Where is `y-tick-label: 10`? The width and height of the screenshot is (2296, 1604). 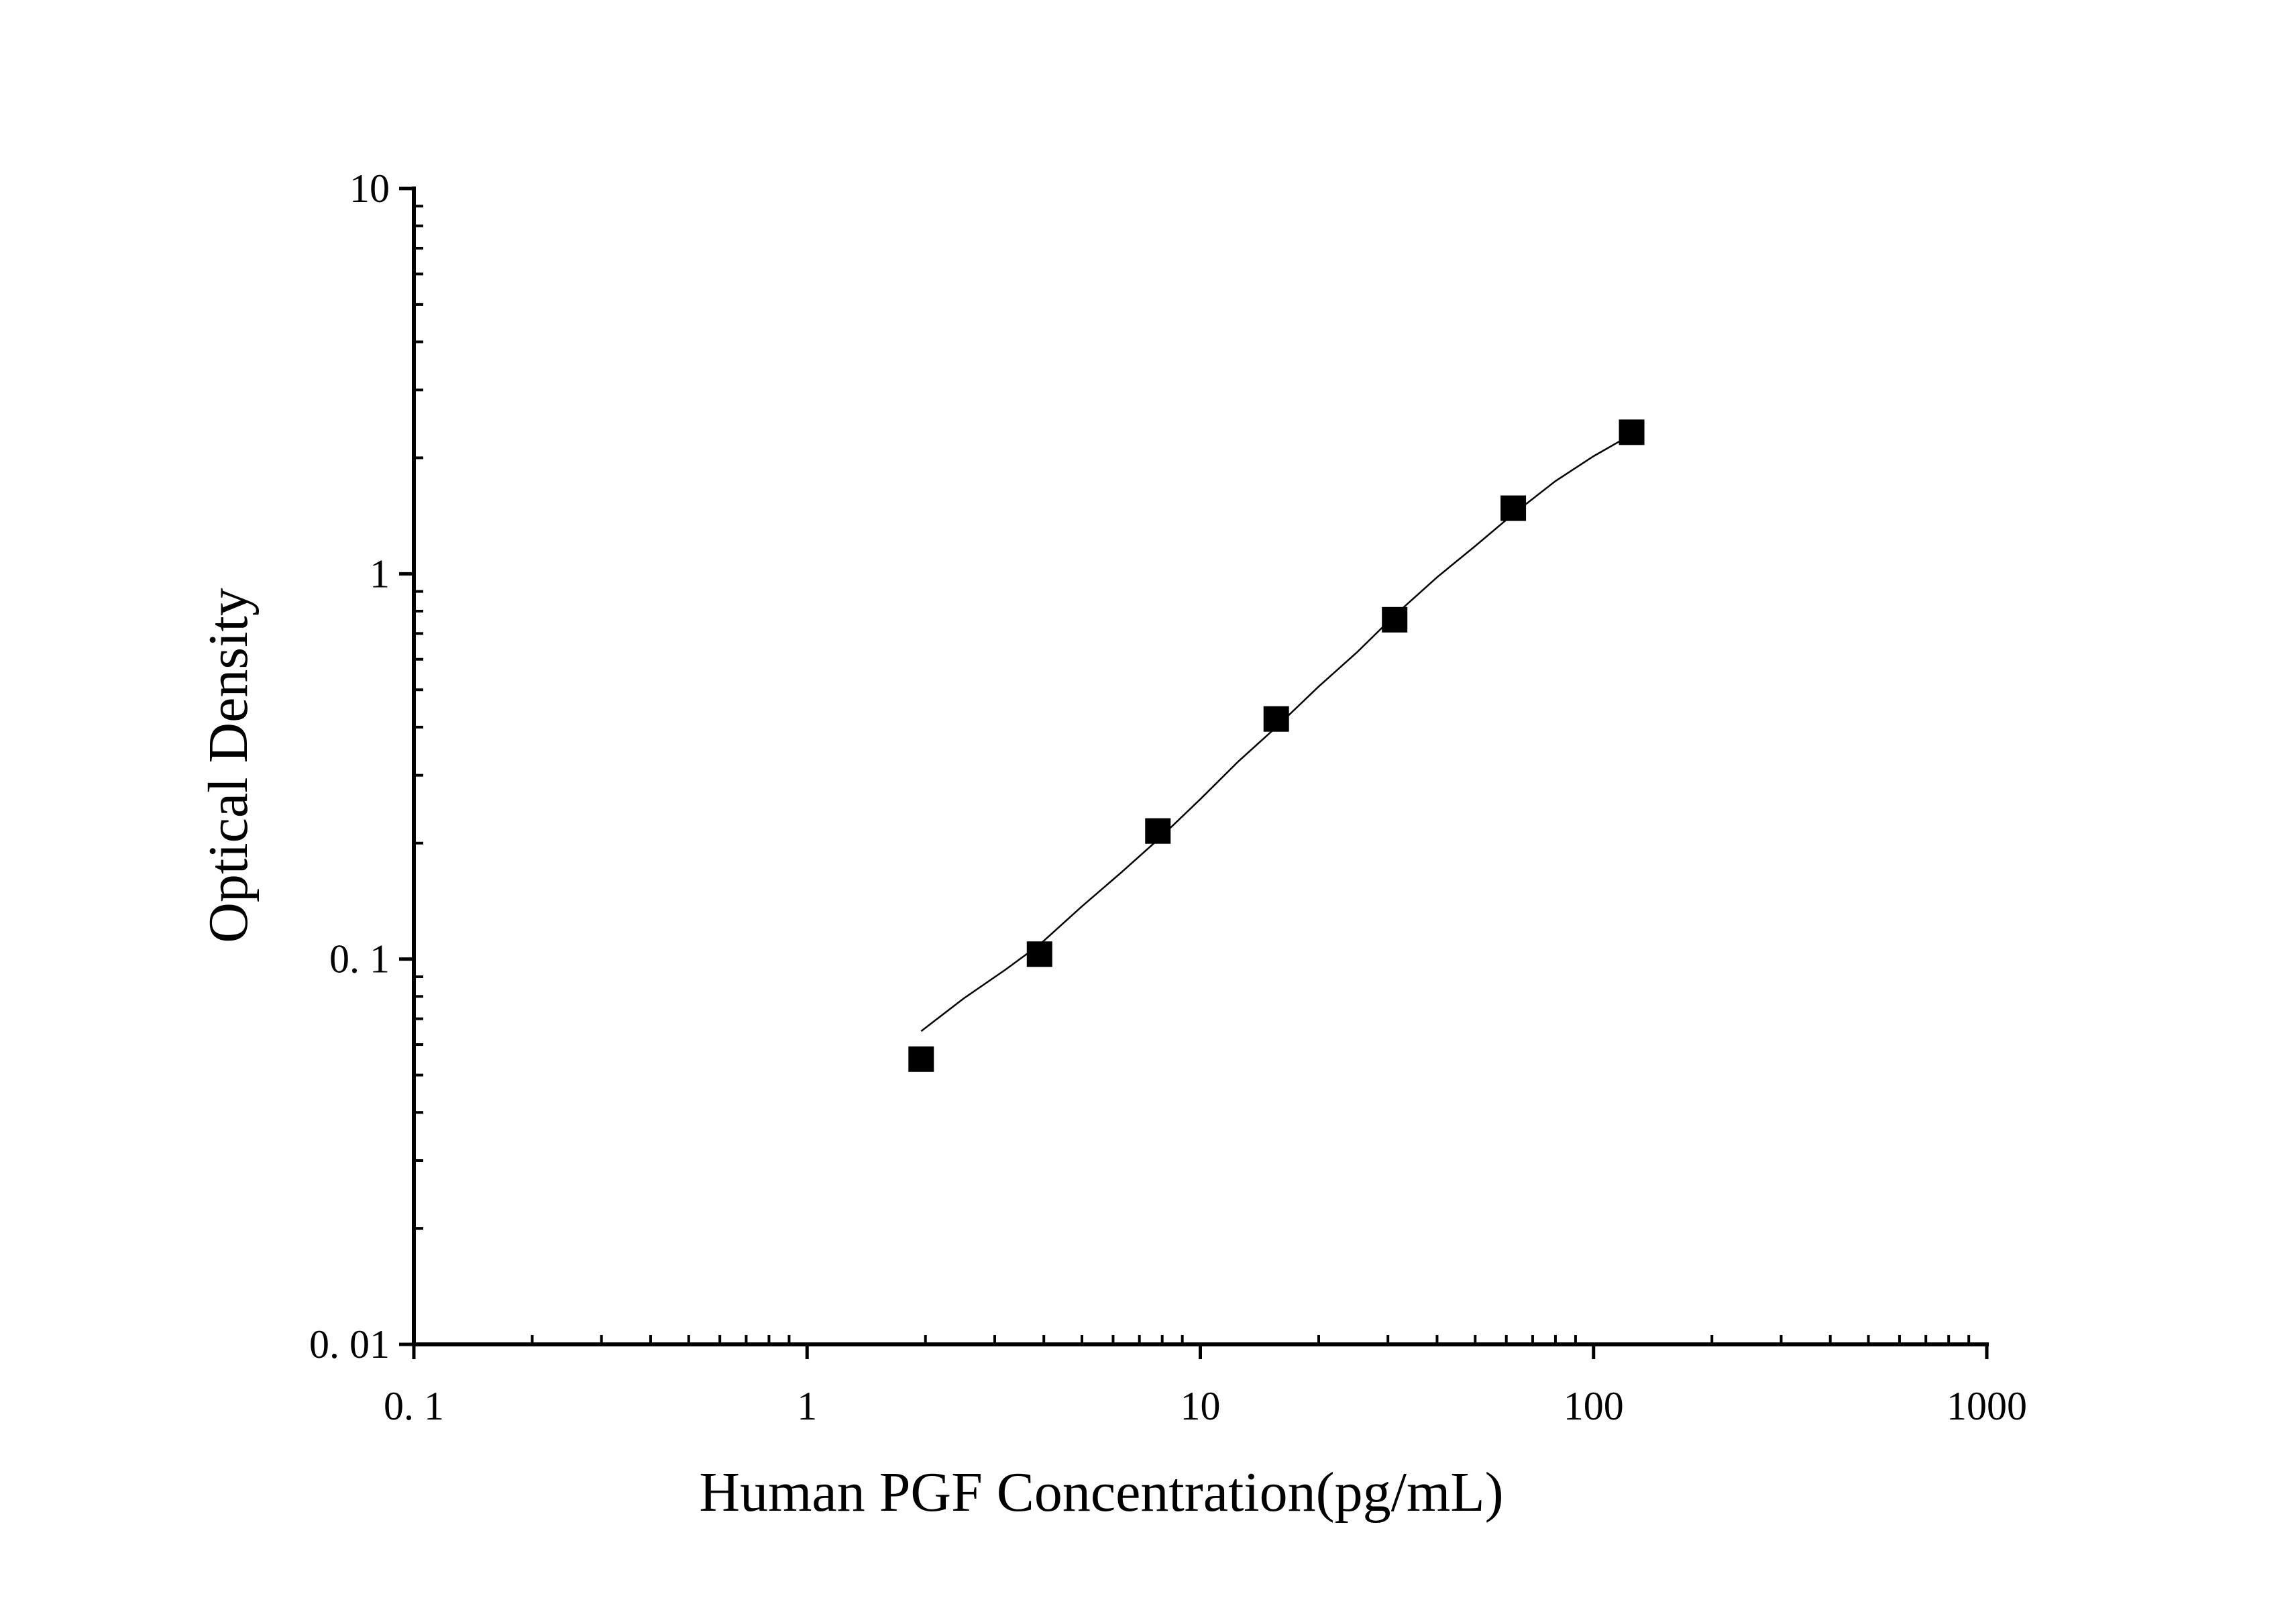 y-tick-label: 10 is located at coordinates (369, 188).